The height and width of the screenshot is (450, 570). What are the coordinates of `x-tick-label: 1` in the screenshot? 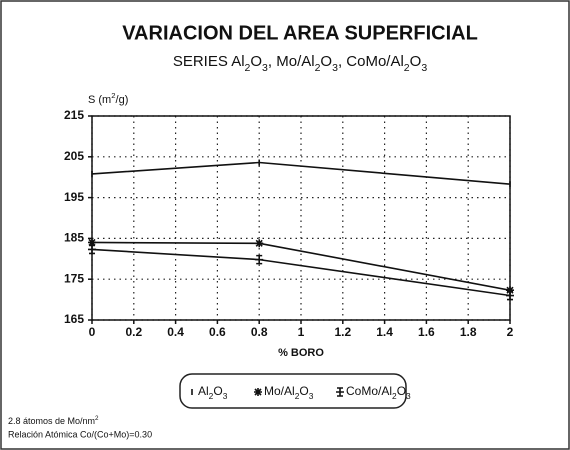 It's located at (301, 332).